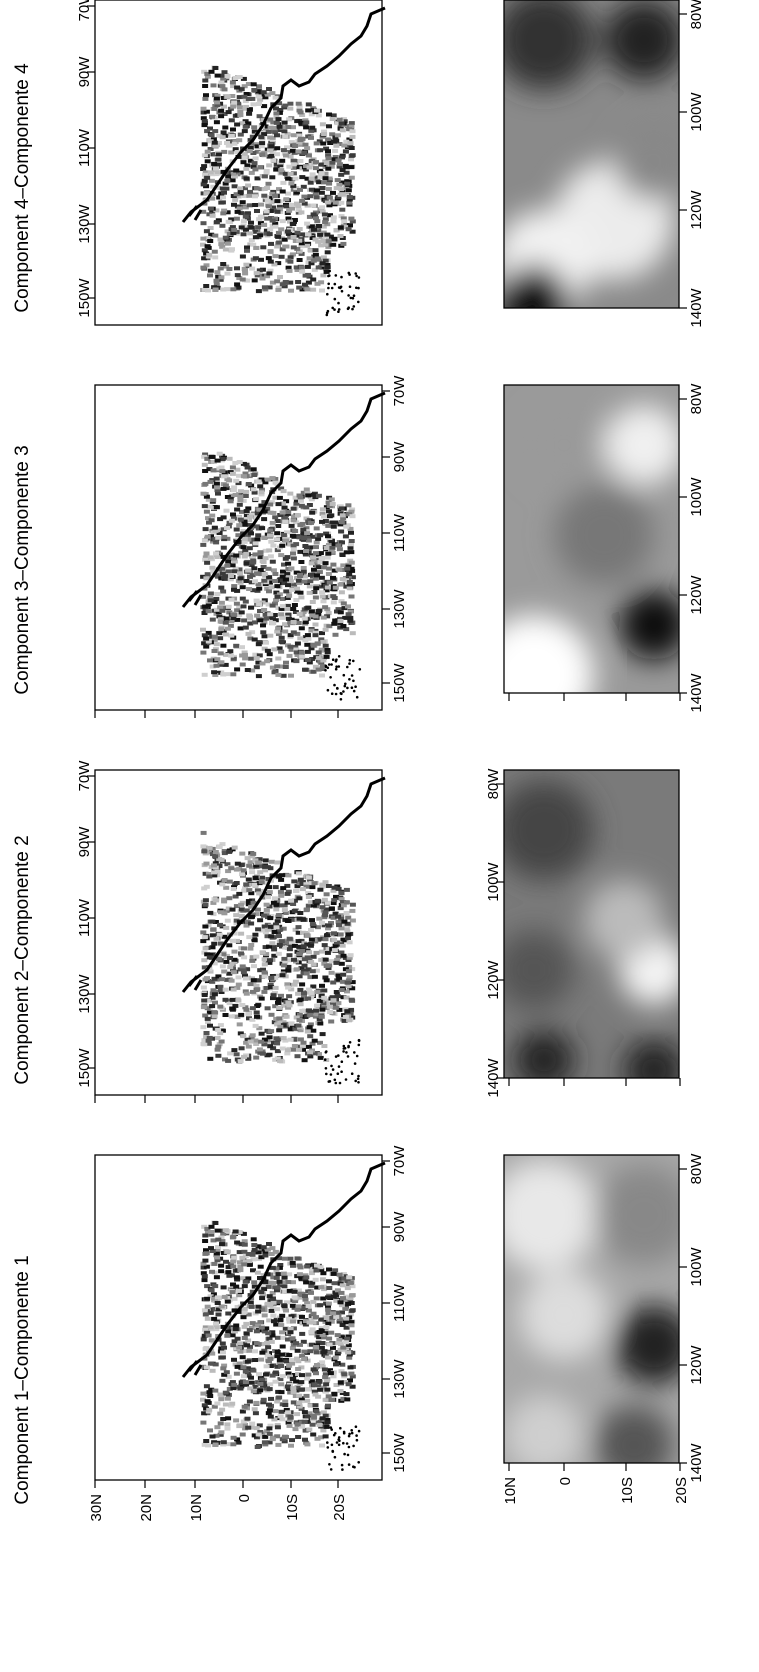  What do you see at coordinates (280, 1345) in the screenshot?
I see `map-grid-cells` at bounding box center [280, 1345].